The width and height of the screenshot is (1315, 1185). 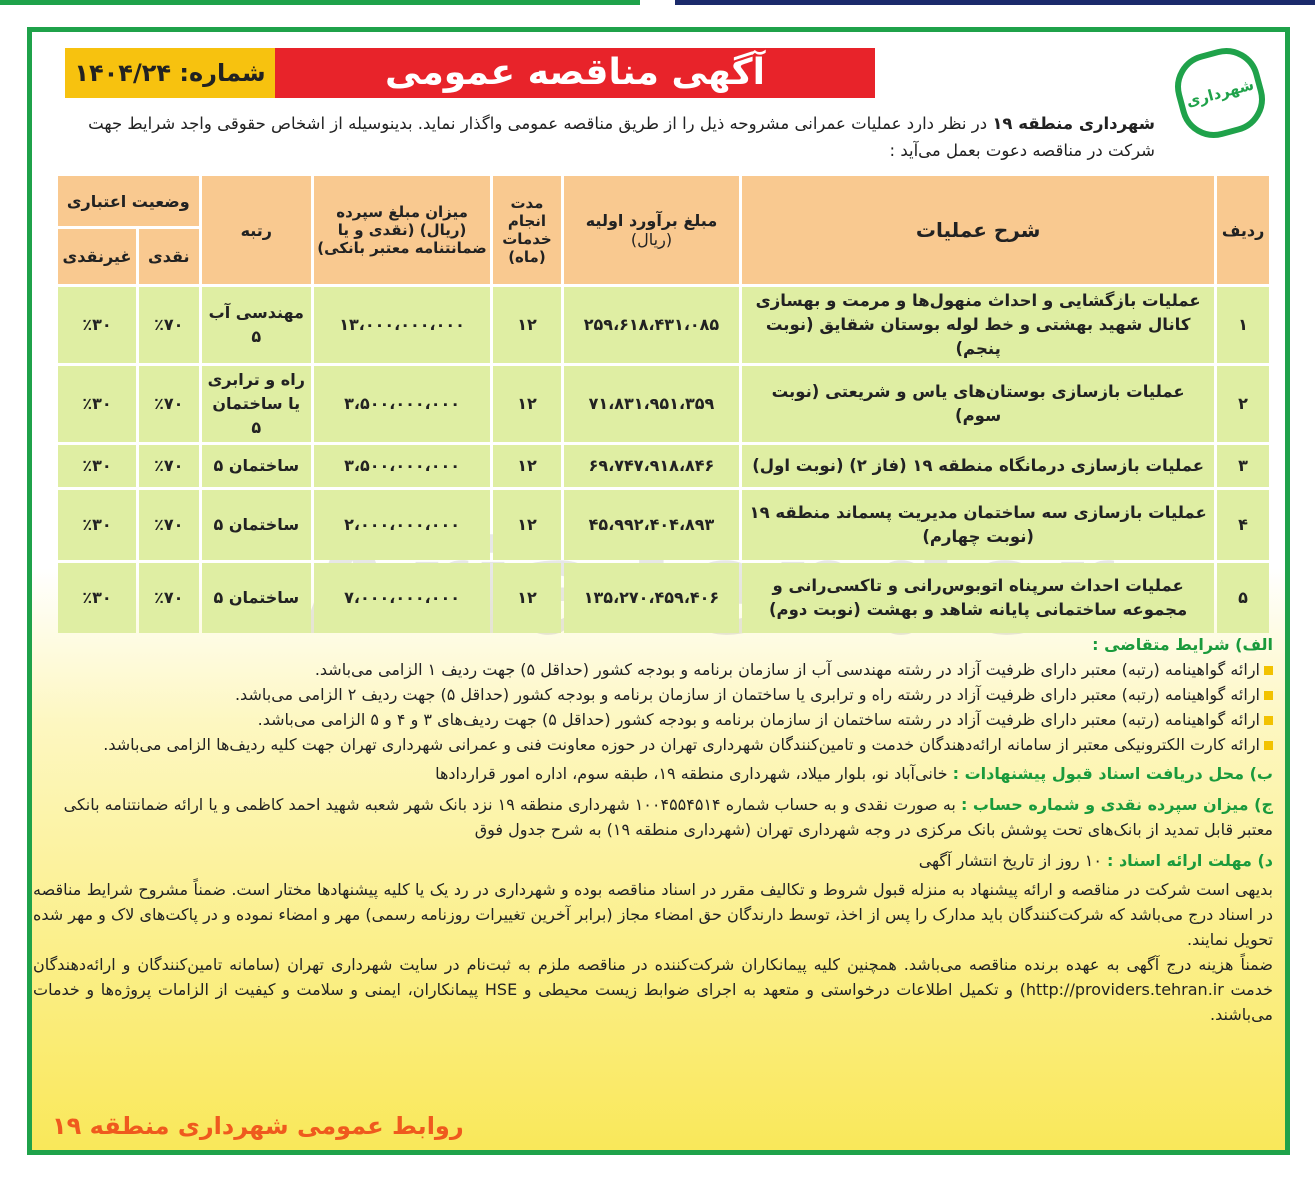 What do you see at coordinates (995, 2) in the screenshot?
I see `top-blue-strip` at bounding box center [995, 2].